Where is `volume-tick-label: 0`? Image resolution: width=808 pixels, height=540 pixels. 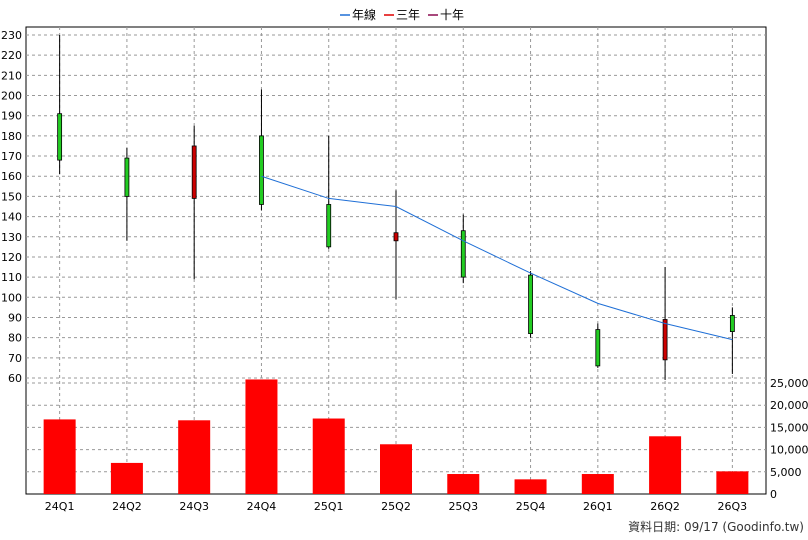 volume-tick-label: 0 is located at coordinates (773, 494).